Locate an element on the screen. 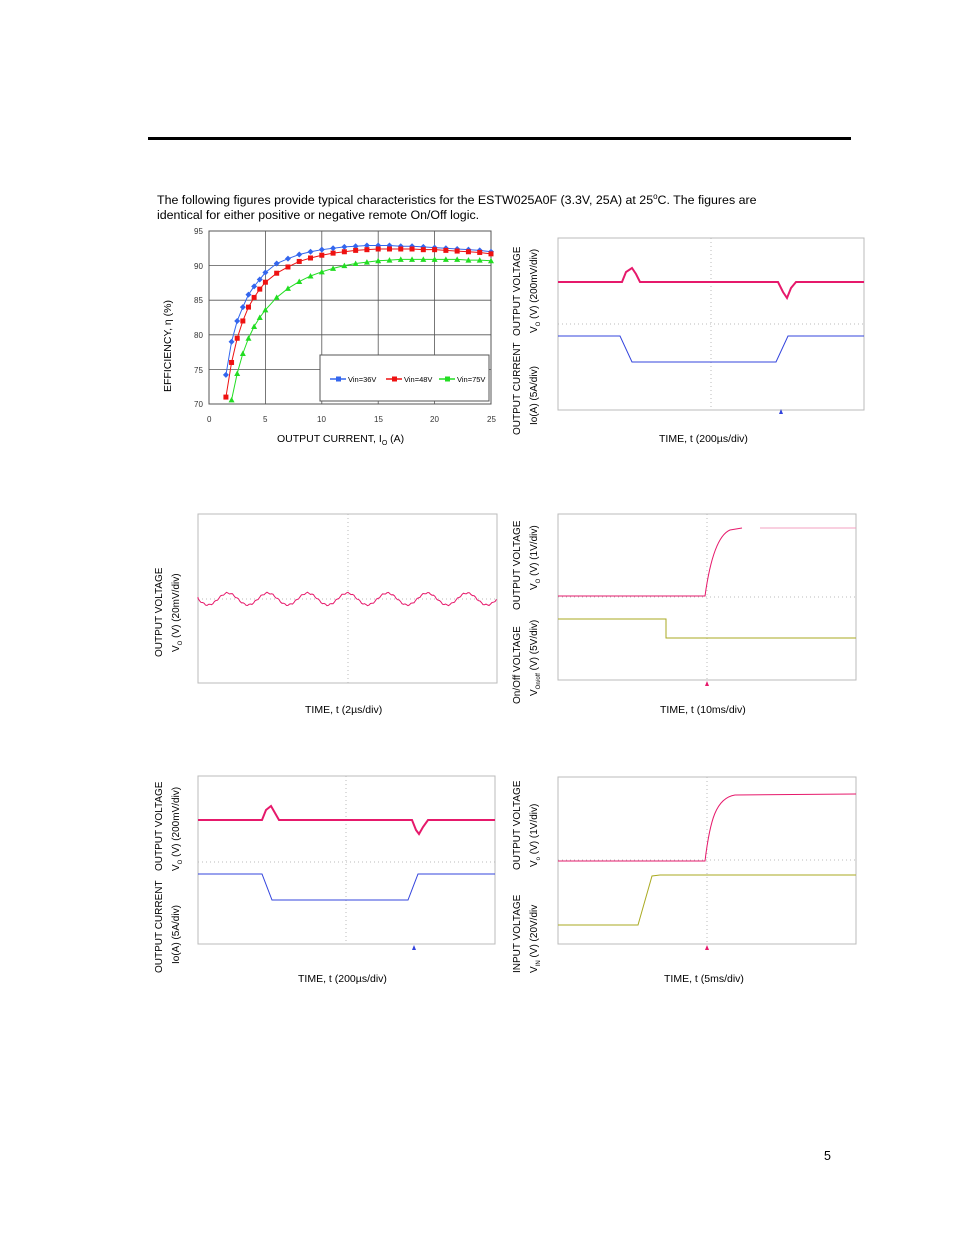 This screenshot has width=954, height=1235. legend-label: Vin=75V is located at coordinates (471, 379).